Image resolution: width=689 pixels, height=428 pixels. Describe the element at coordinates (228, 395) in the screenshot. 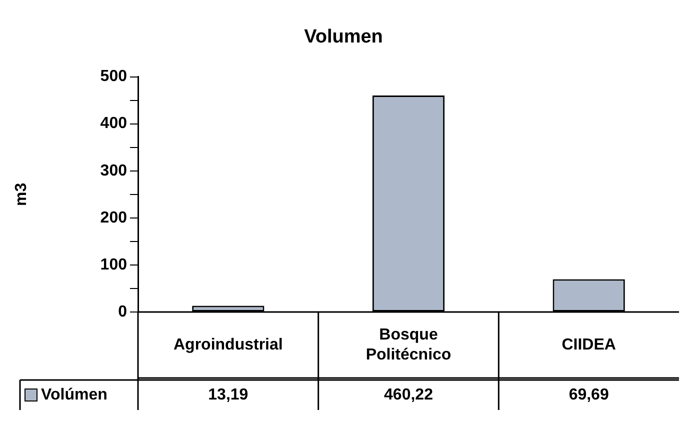

I see `data-label: 13,19` at that location.